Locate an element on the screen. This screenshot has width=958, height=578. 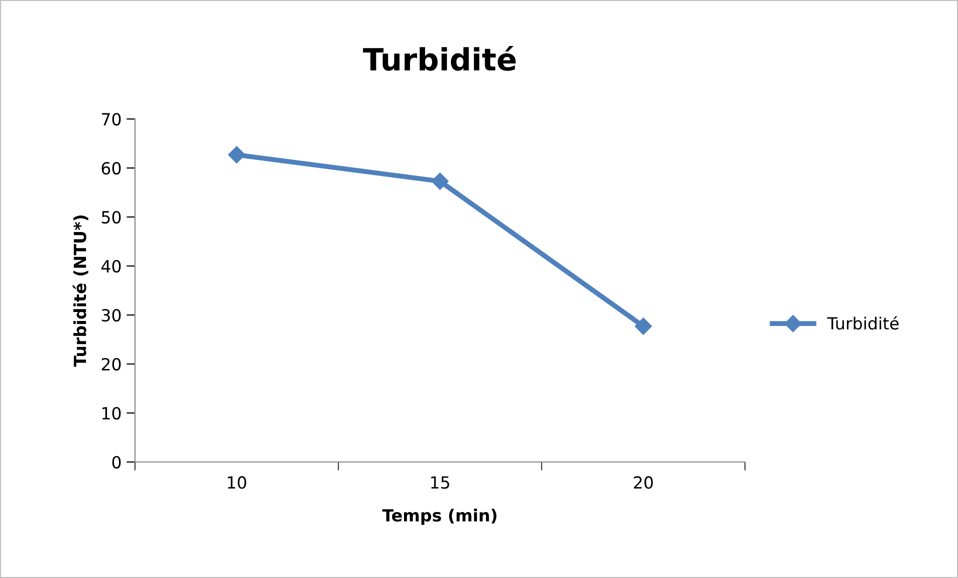
chart-title: Turbidité is located at coordinates (439, 58).